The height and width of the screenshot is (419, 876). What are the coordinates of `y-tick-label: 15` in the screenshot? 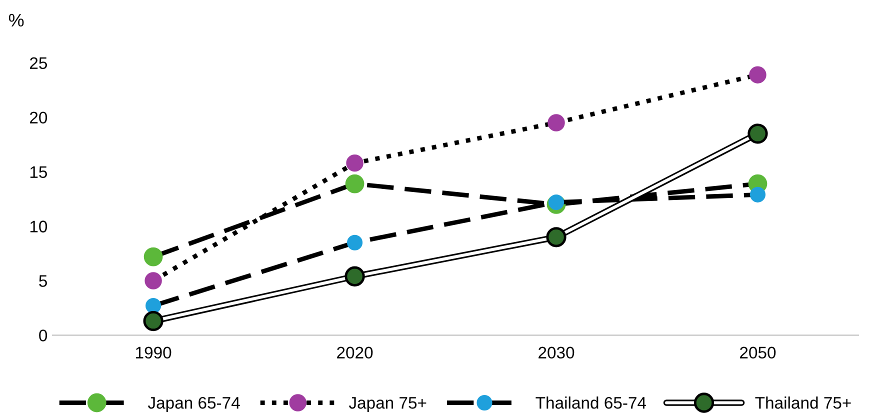 It's located at (38, 172).